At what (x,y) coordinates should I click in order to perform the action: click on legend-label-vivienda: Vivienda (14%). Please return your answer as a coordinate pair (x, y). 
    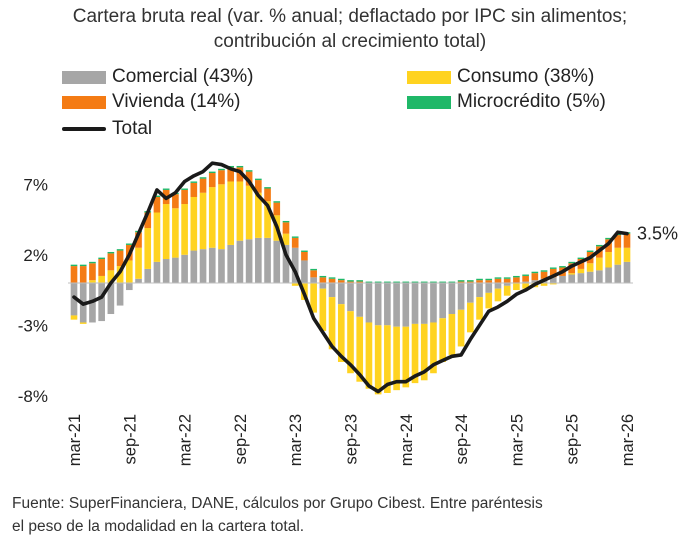
    Looking at the image, I should click on (176, 101).